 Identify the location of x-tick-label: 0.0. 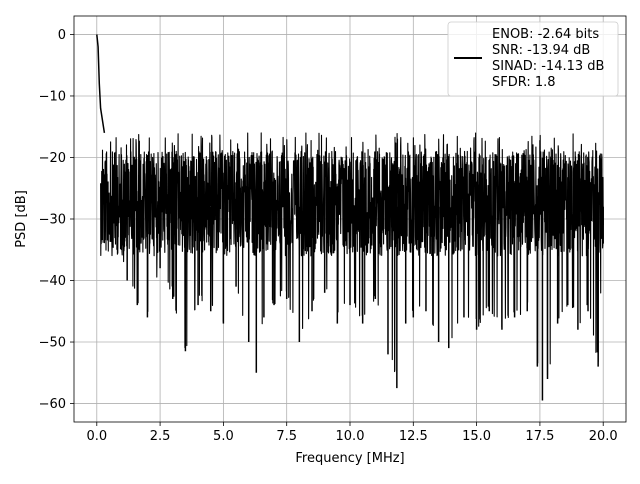
(96, 436).